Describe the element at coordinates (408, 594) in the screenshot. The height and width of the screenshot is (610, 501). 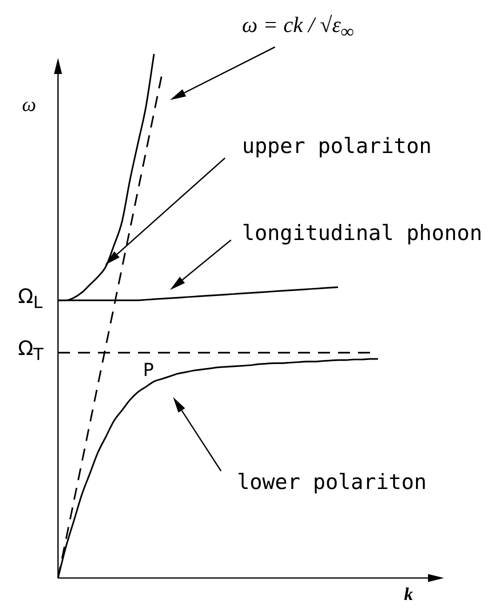
I see `x-axis-title: k` at that location.